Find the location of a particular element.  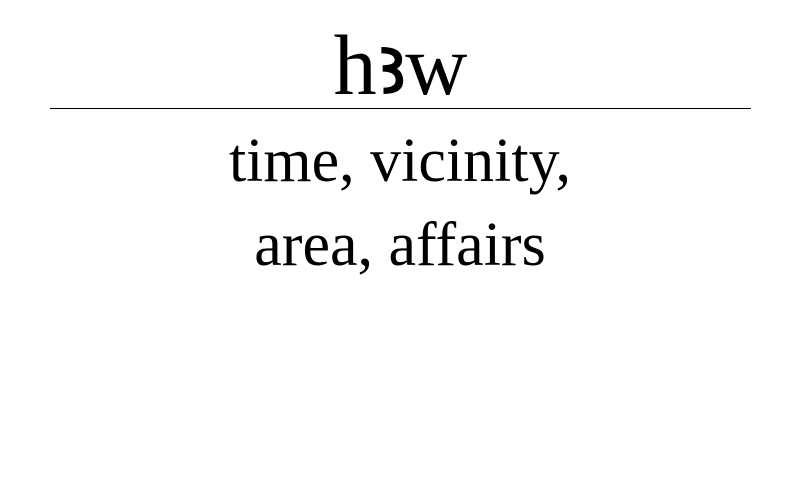

headword: hꜣw is located at coordinates (400, 65).